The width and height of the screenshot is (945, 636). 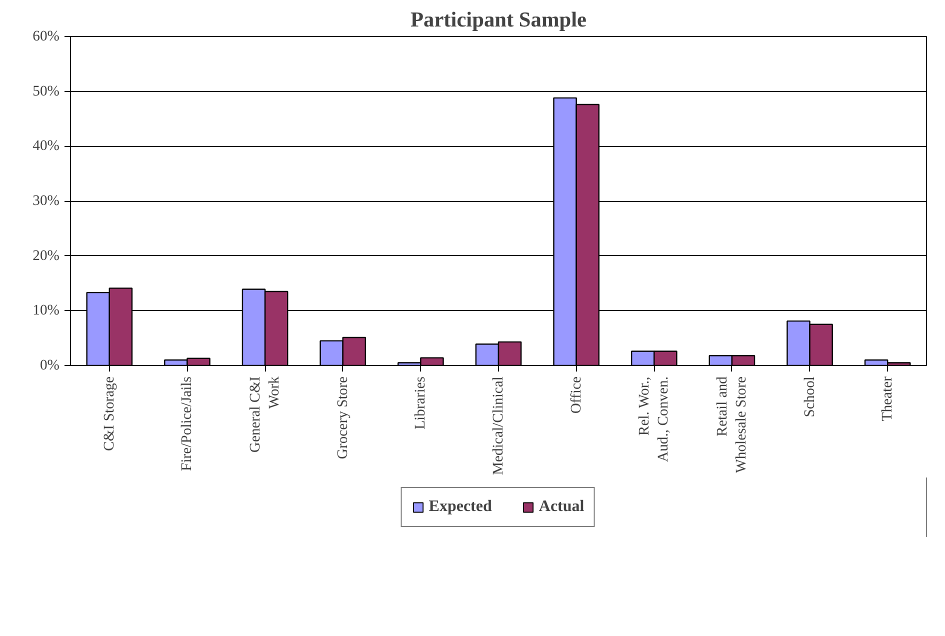 What do you see at coordinates (46, 36) in the screenshot?
I see `y-tick-label: 60%` at bounding box center [46, 36].